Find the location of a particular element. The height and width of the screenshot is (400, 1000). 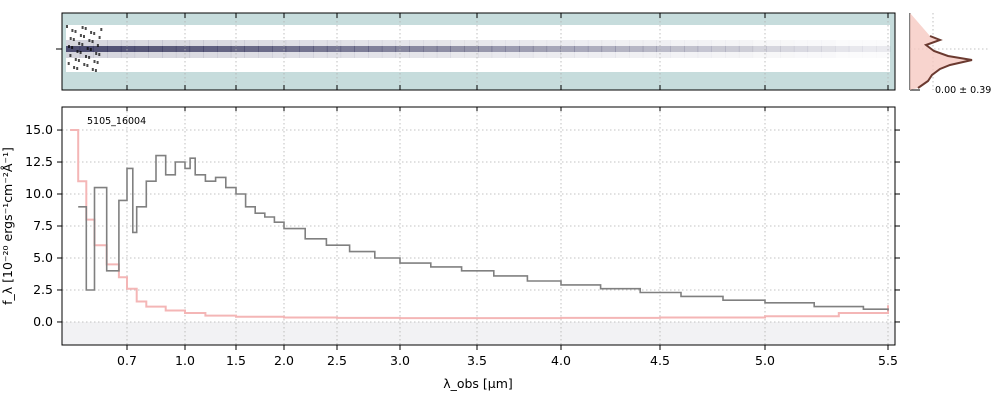

x-tick-label: 0.7 is located at coordinates (127, 360).